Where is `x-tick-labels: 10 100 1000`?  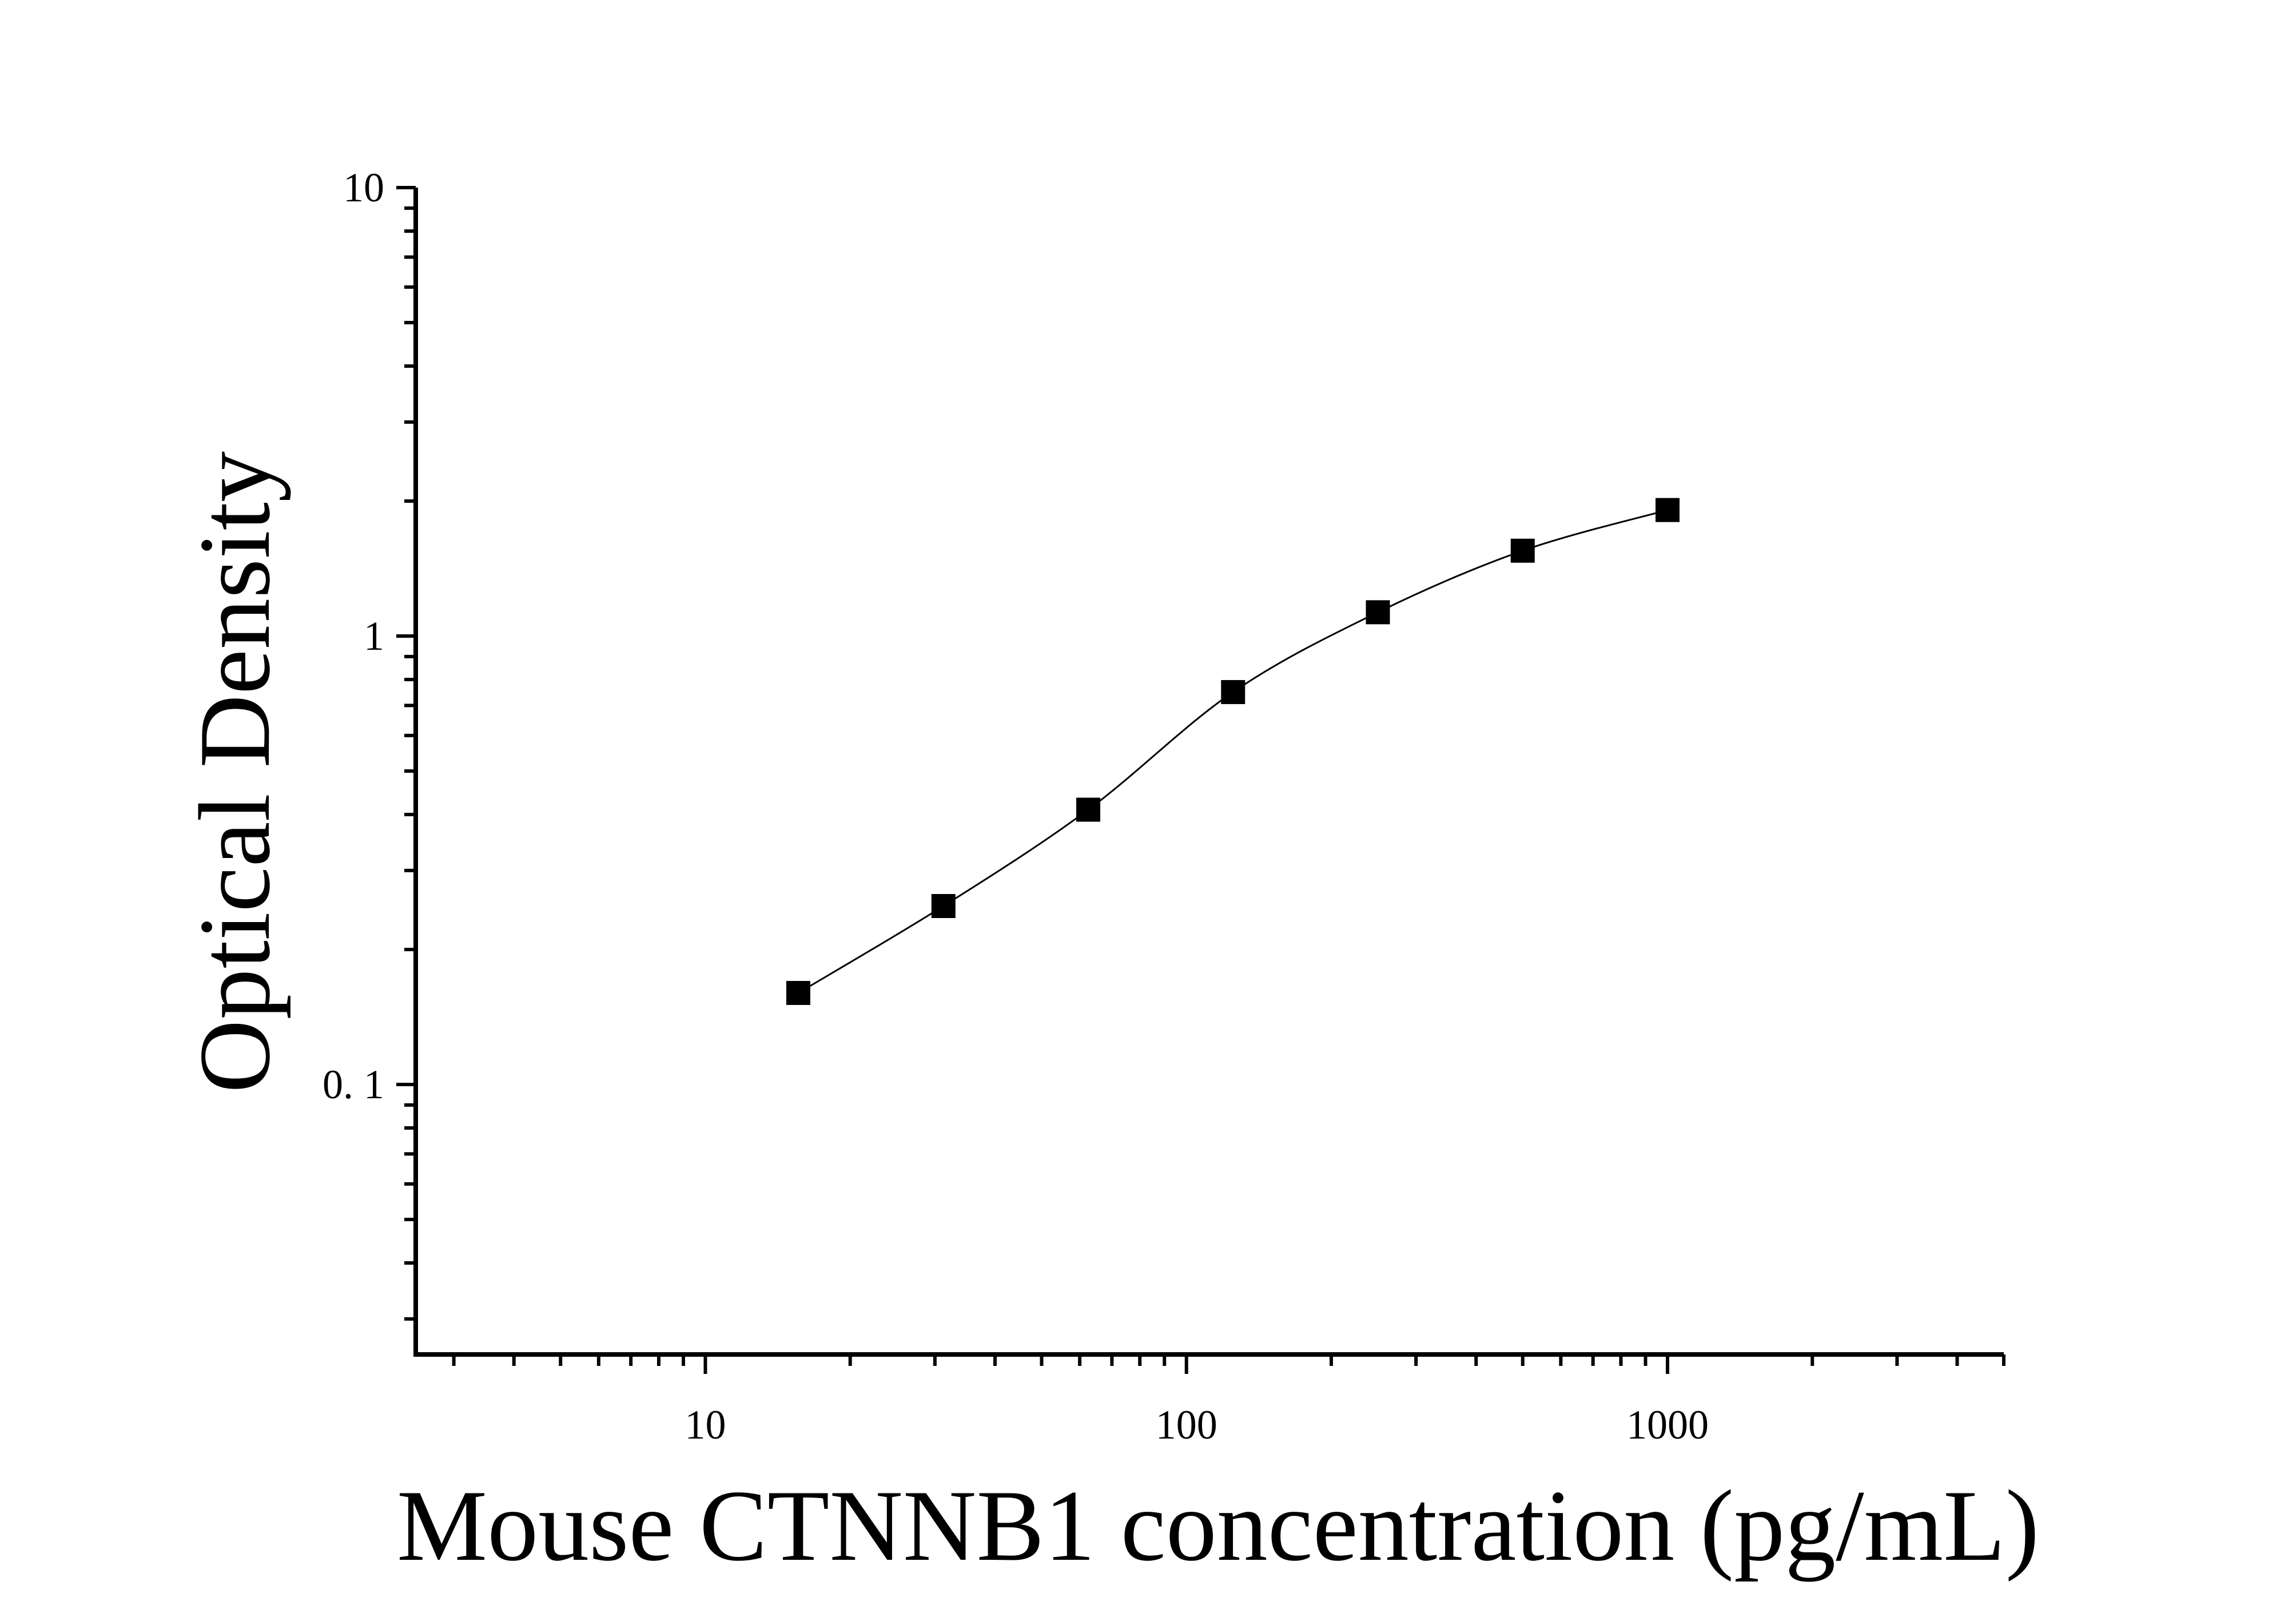
x-tick-labels: 10 100 1000 is located at coordinates (1197, 1425).